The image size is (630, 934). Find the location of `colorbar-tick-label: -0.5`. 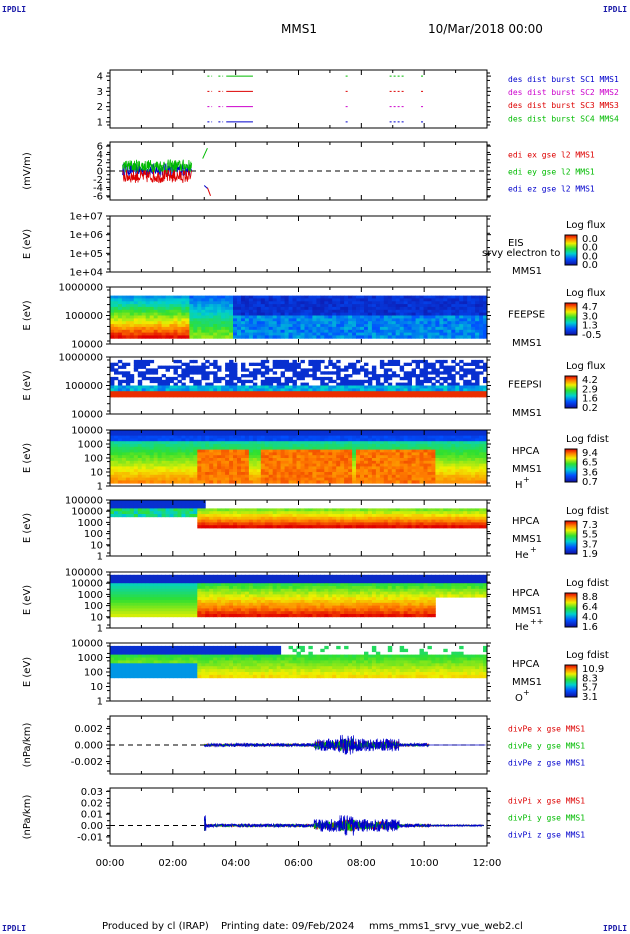

colorbar-tick-label: -0.5 is located at coordinates (592, 335).